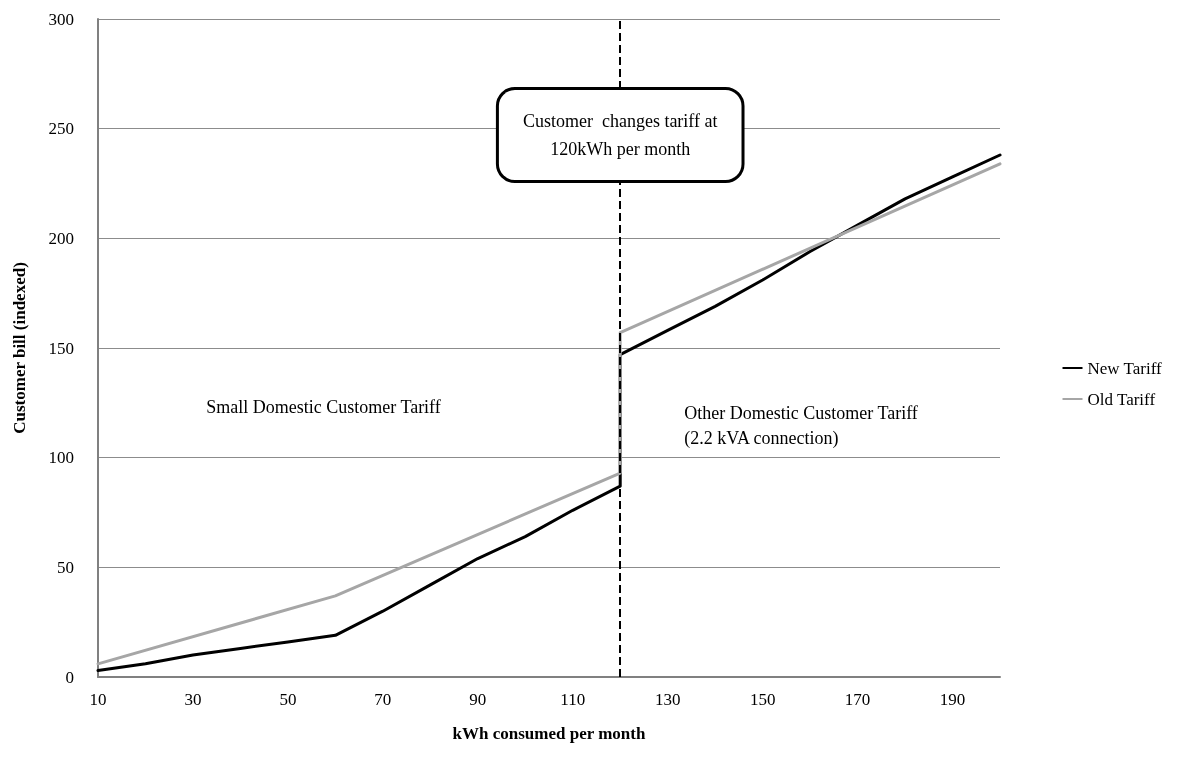  I want to click on y-tick-label: 150, so click(61, 348).